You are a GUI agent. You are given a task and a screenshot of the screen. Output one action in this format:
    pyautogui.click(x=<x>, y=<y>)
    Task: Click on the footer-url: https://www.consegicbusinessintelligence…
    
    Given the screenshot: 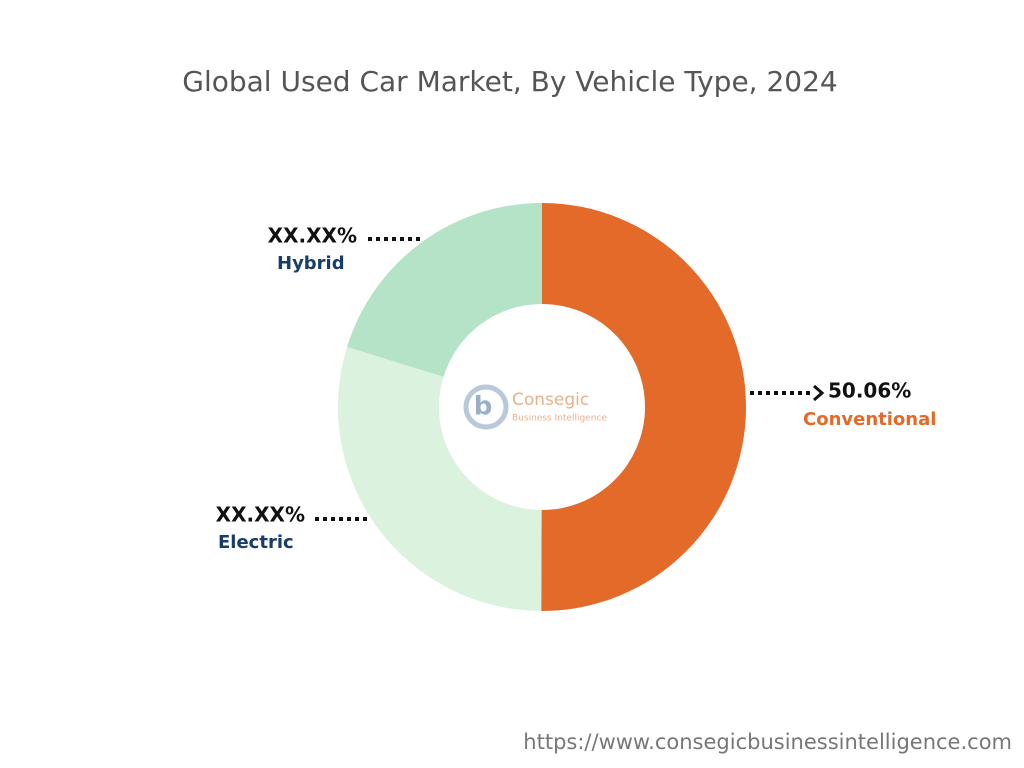 What is the action you would take?
    pyautogui.click(x=767, y=742)
    